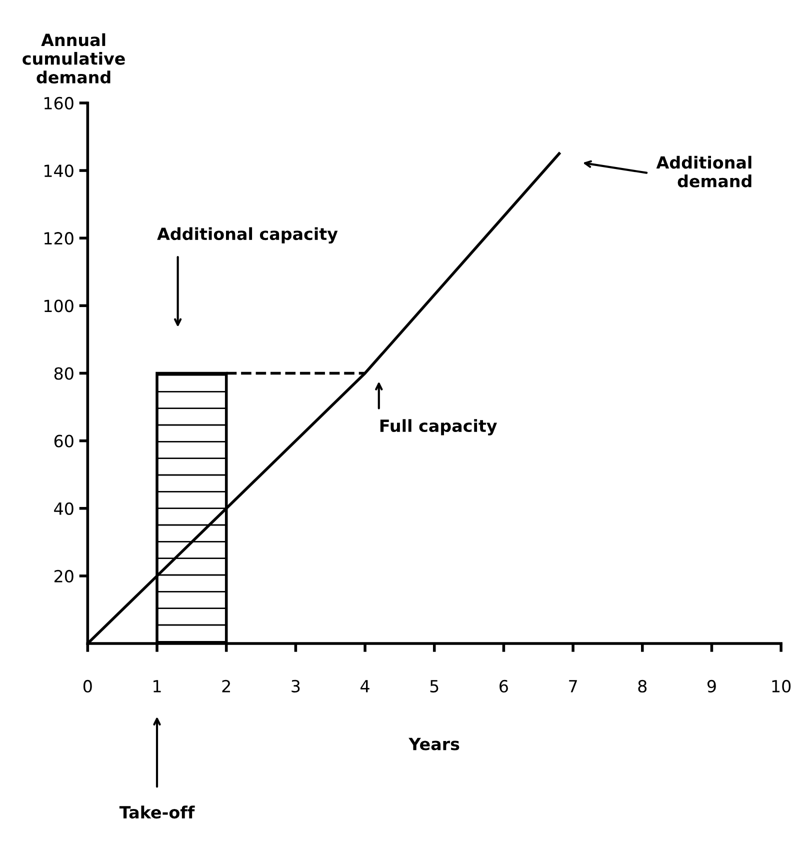  Describe the element at coordinates (504, 686) in the screenshot. I see `x-tick-label: 6` at that location.